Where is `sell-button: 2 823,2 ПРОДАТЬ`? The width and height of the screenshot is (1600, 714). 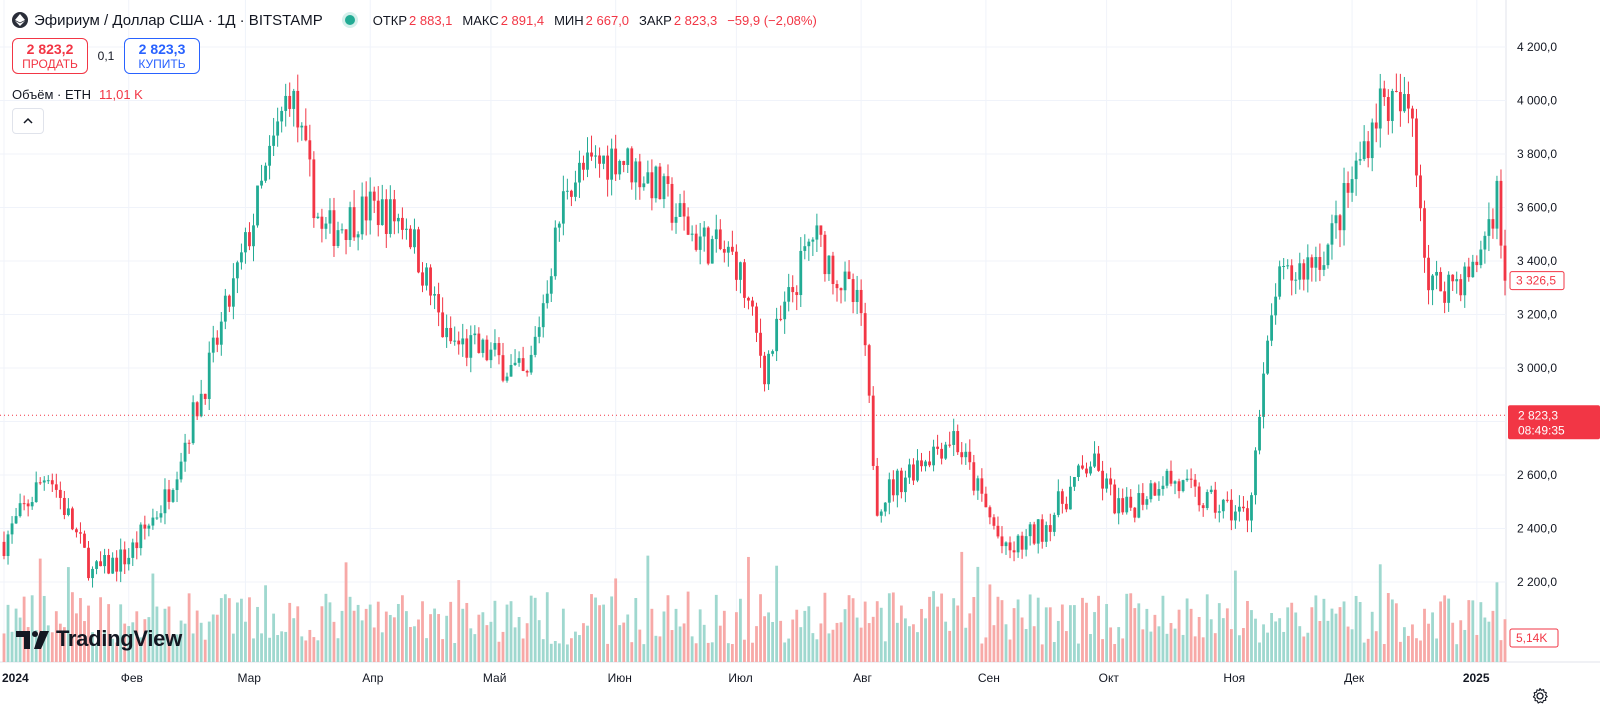 sell-button: 2 823,2 ПРОДАТЬ is located at coordinates (50, 56).